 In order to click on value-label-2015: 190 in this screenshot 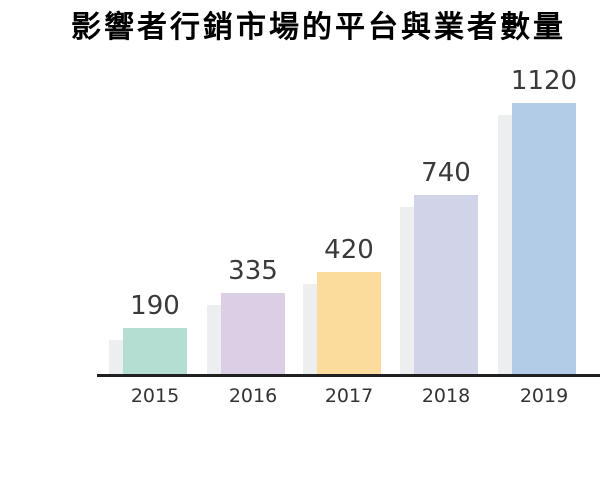, I will do `click(155, 306)`.